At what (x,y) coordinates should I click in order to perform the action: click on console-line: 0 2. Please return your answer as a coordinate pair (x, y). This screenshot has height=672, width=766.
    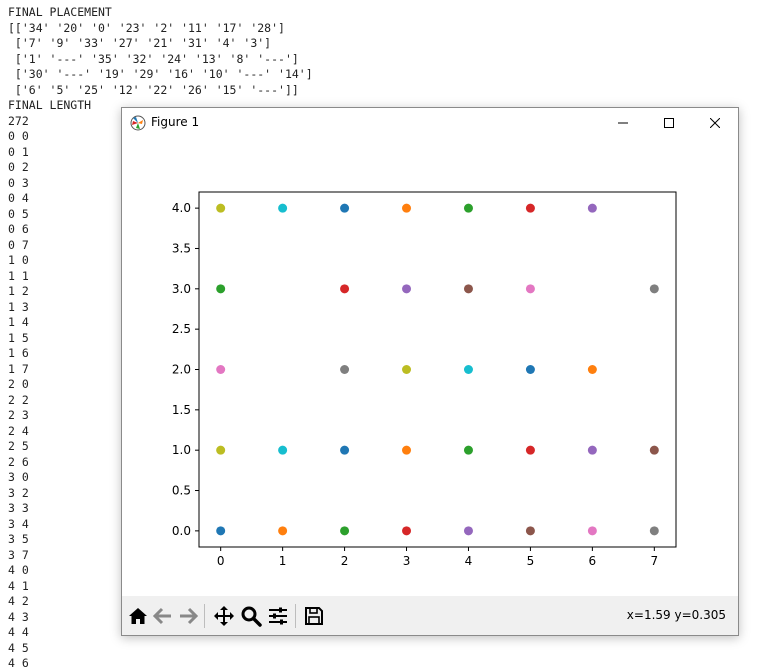
    Looking at the image, I should click on (18, 167).